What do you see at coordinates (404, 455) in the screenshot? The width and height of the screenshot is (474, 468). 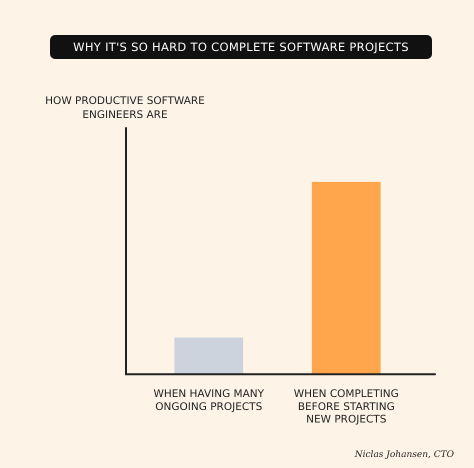 I see `text: Niclas Johansen, CTO` at bounding box center [404, 455].